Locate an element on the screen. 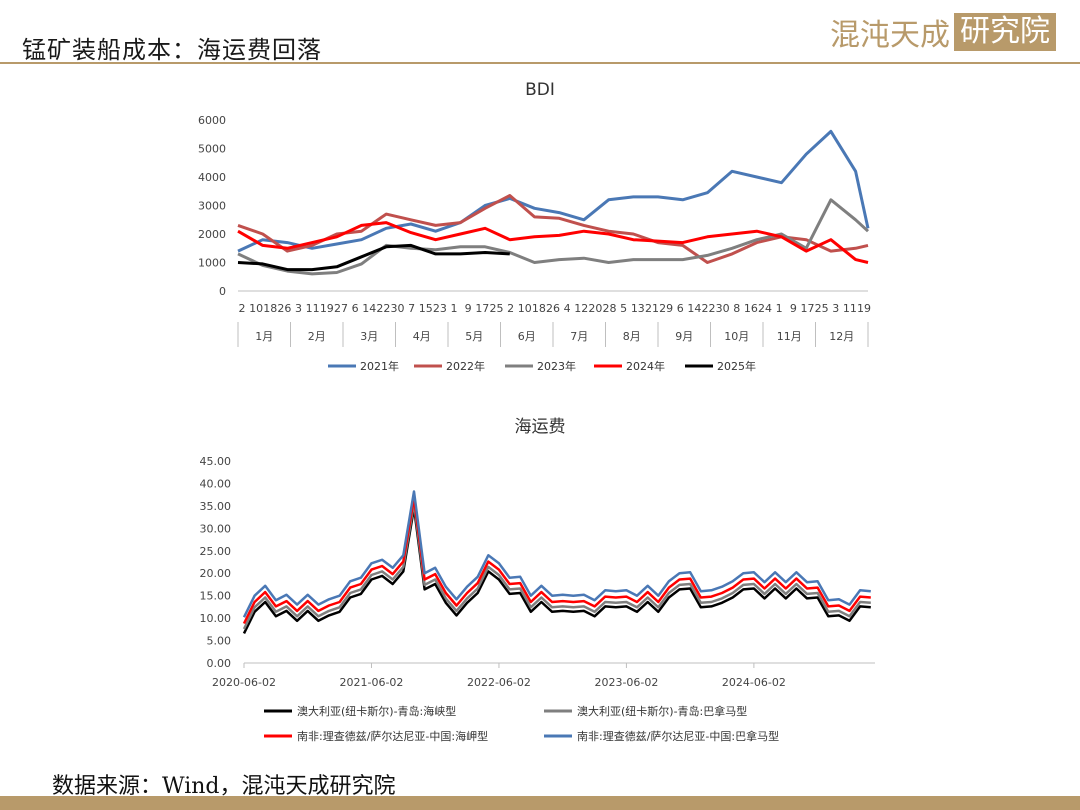 The height and width of the screenshot is (810, 1080). bdi-legend-label: 2024年 is located at coordinates (645, 366).